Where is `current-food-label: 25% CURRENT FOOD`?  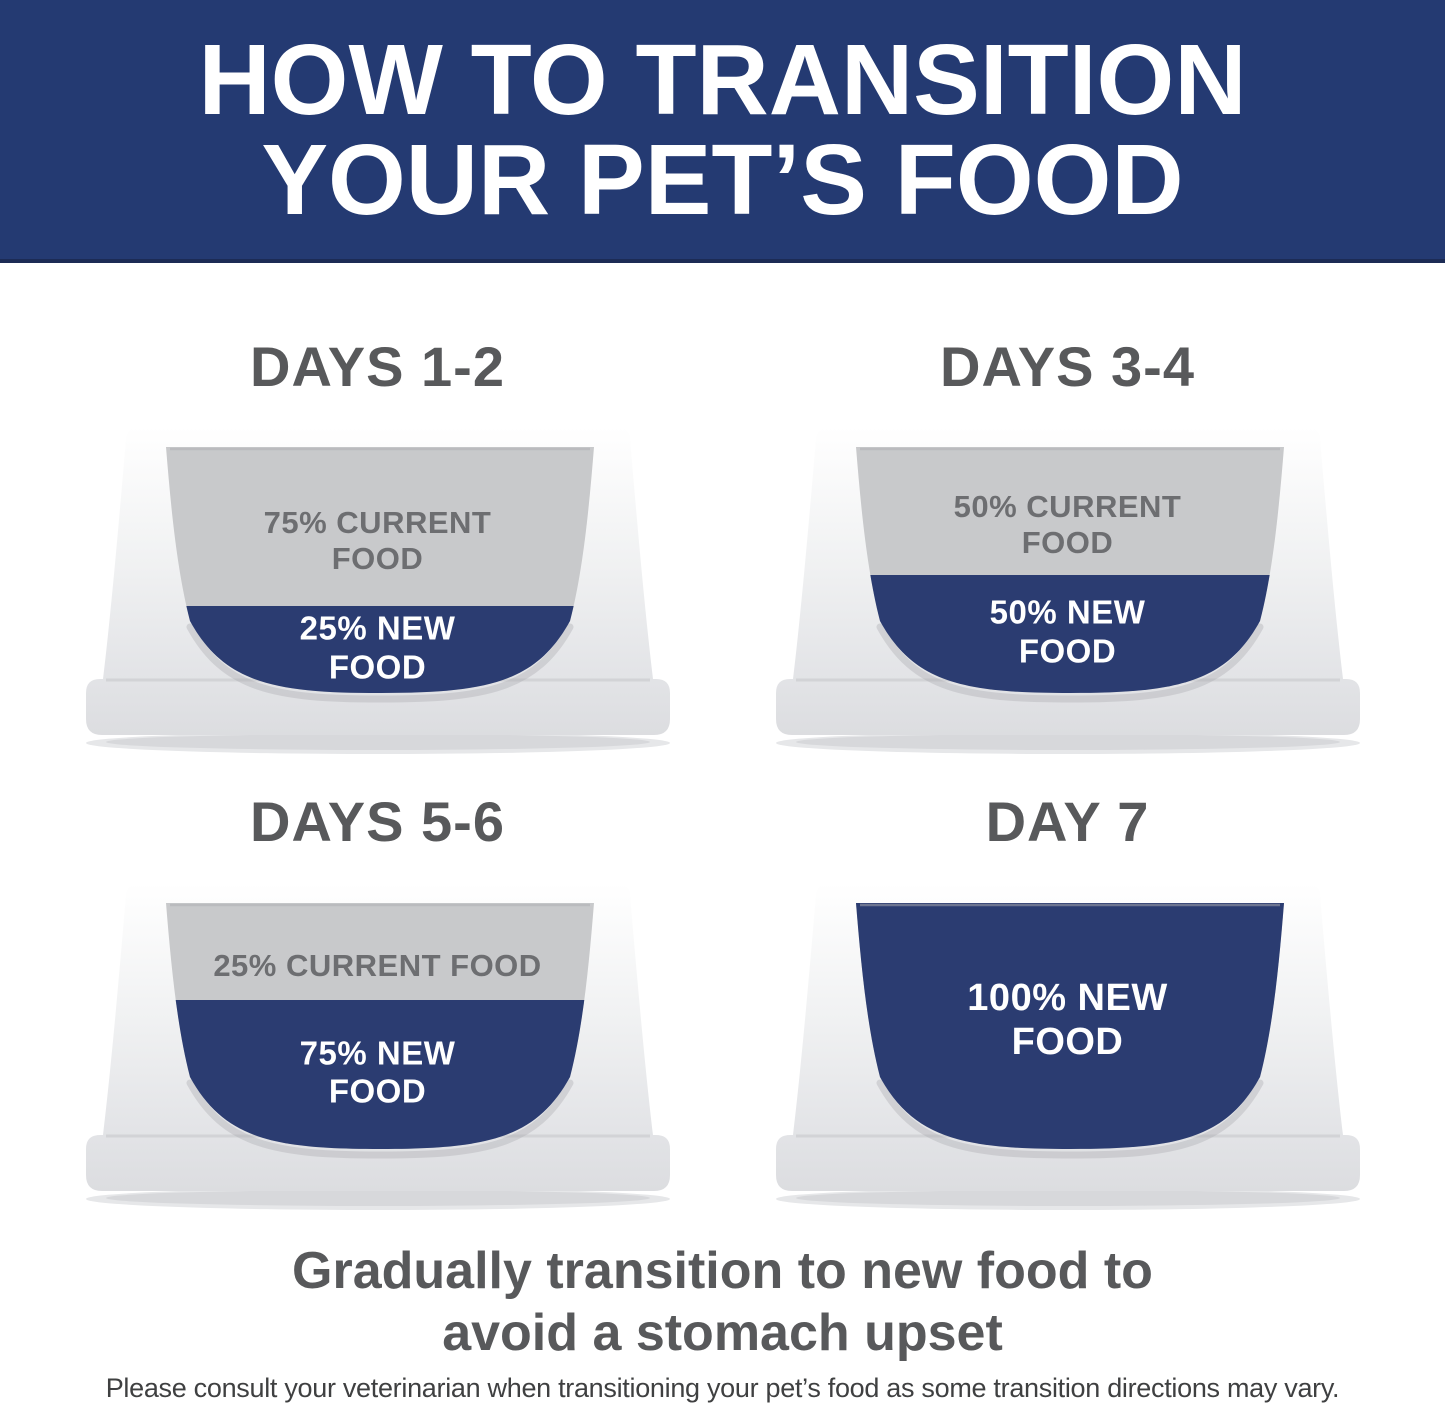
current-food-label: 25% CURRENT FOOD is located at coordinates (378, 966).